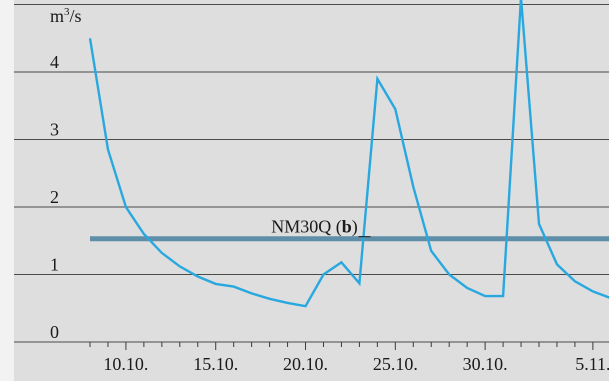 The height and width of the screenshot is (381, 609). I want to click on x-tick-label: 30.10., so click(485, 364).